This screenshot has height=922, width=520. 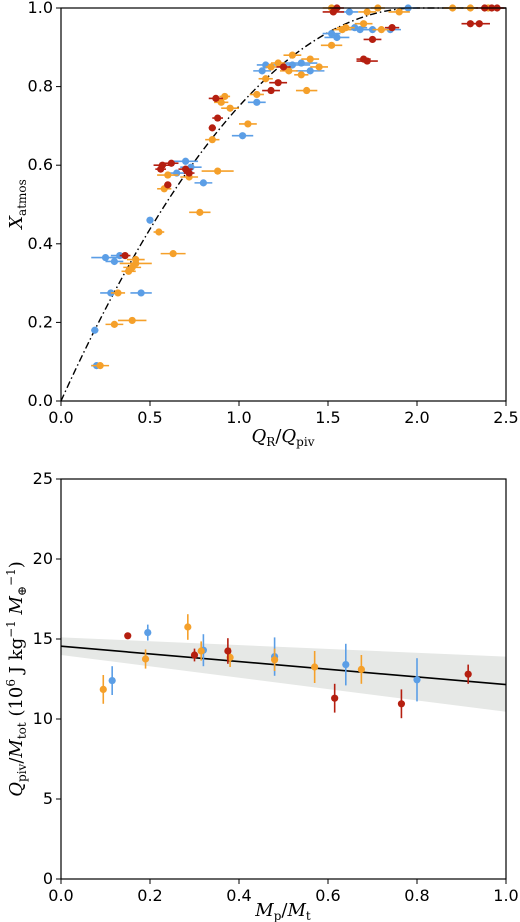 What do you see at coordinates (416, 417) in the screenshot?
I see `x-tick-label: 2.0` at bounding box center [416, 417].